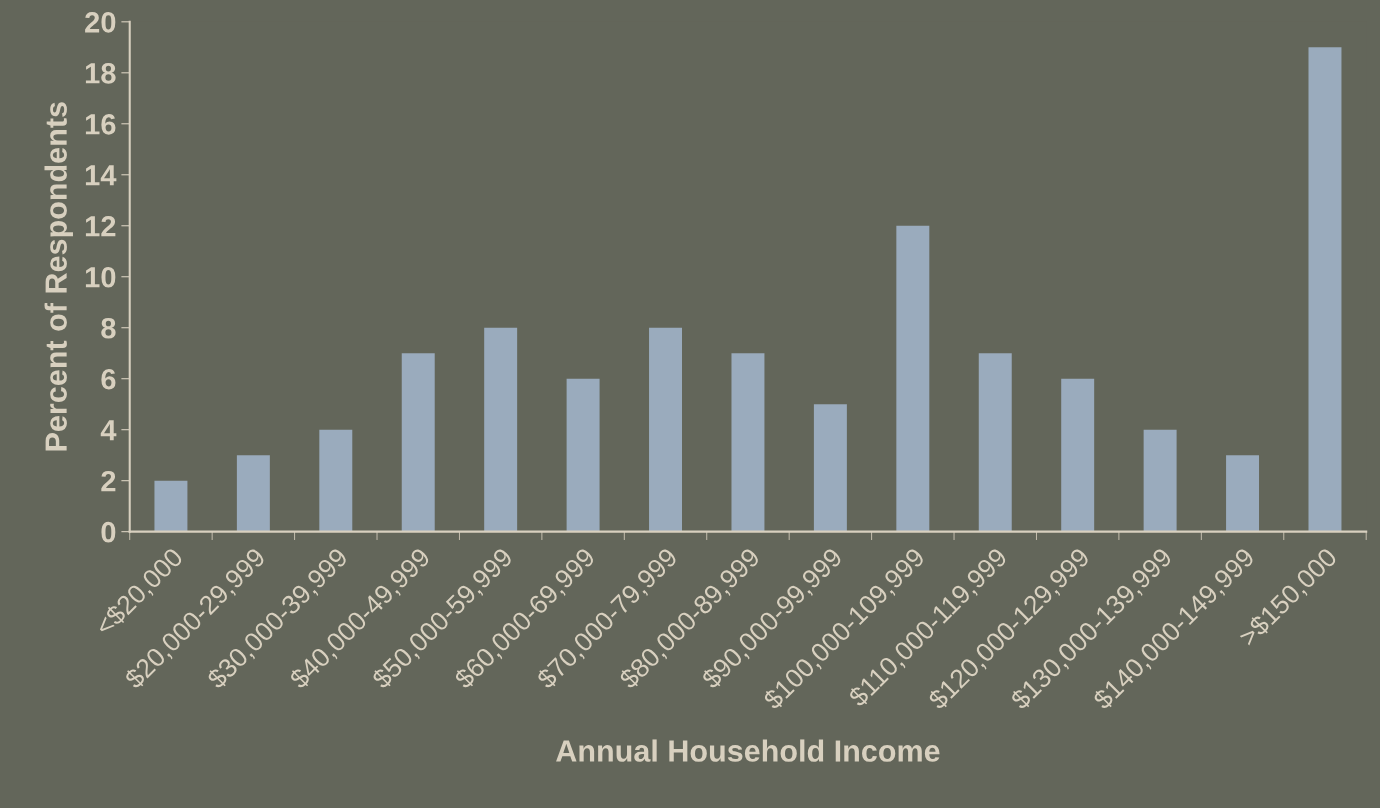 The height and width of the screenshot is (808, 1380). I want to click on y-tick-label: 18, so click(100, 73).